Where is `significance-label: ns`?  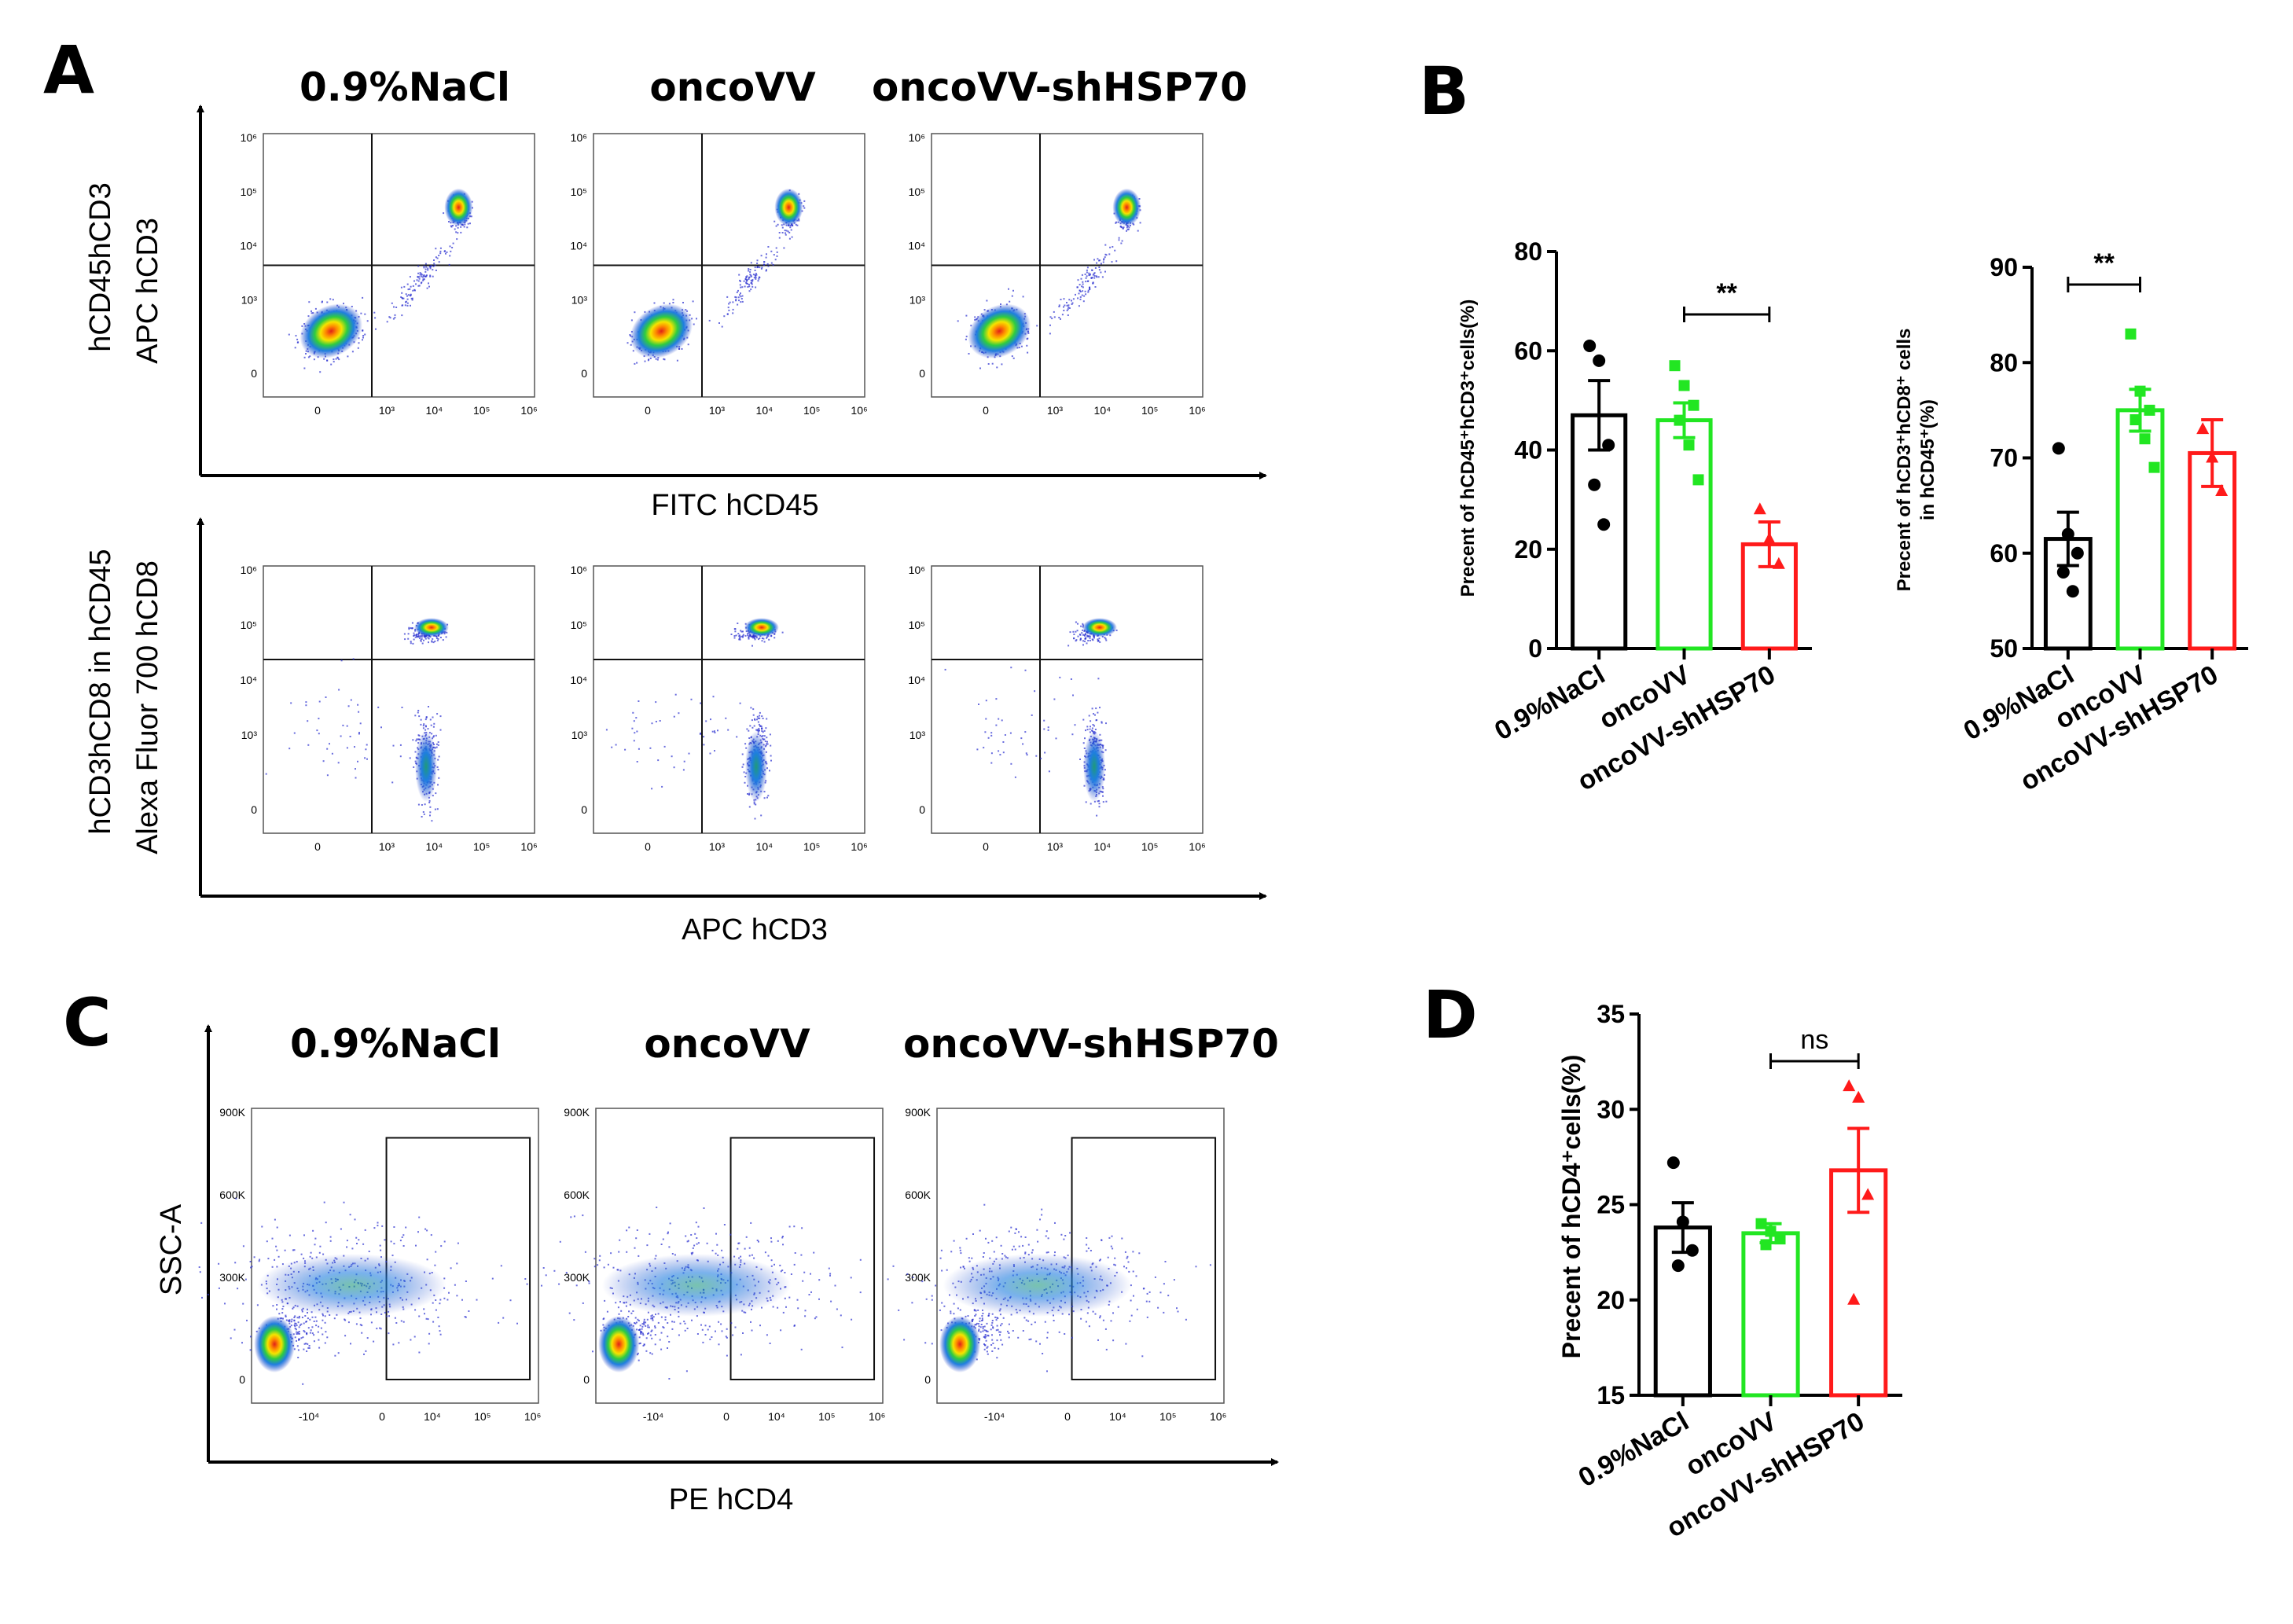 significance-label: ns is located at coordinates (1814, 1040).